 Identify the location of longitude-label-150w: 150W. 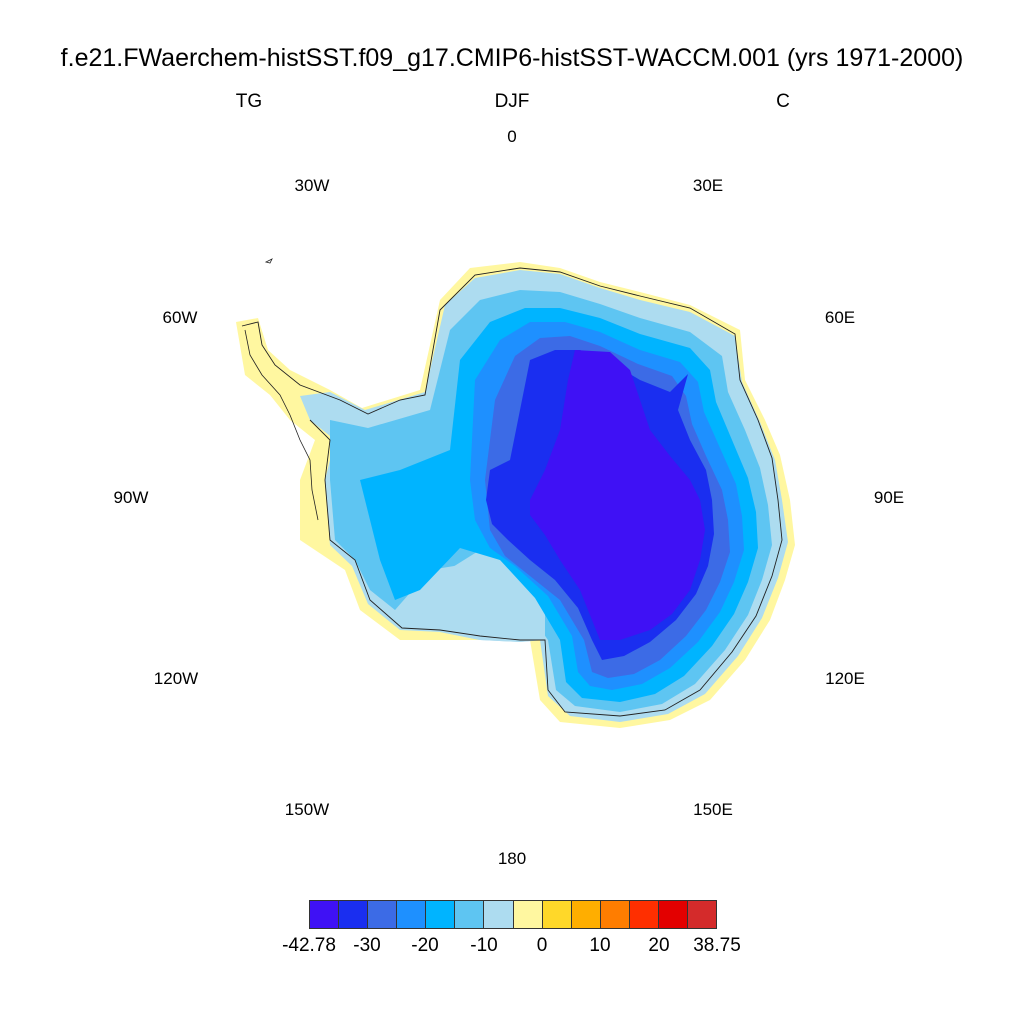
(307, 809).